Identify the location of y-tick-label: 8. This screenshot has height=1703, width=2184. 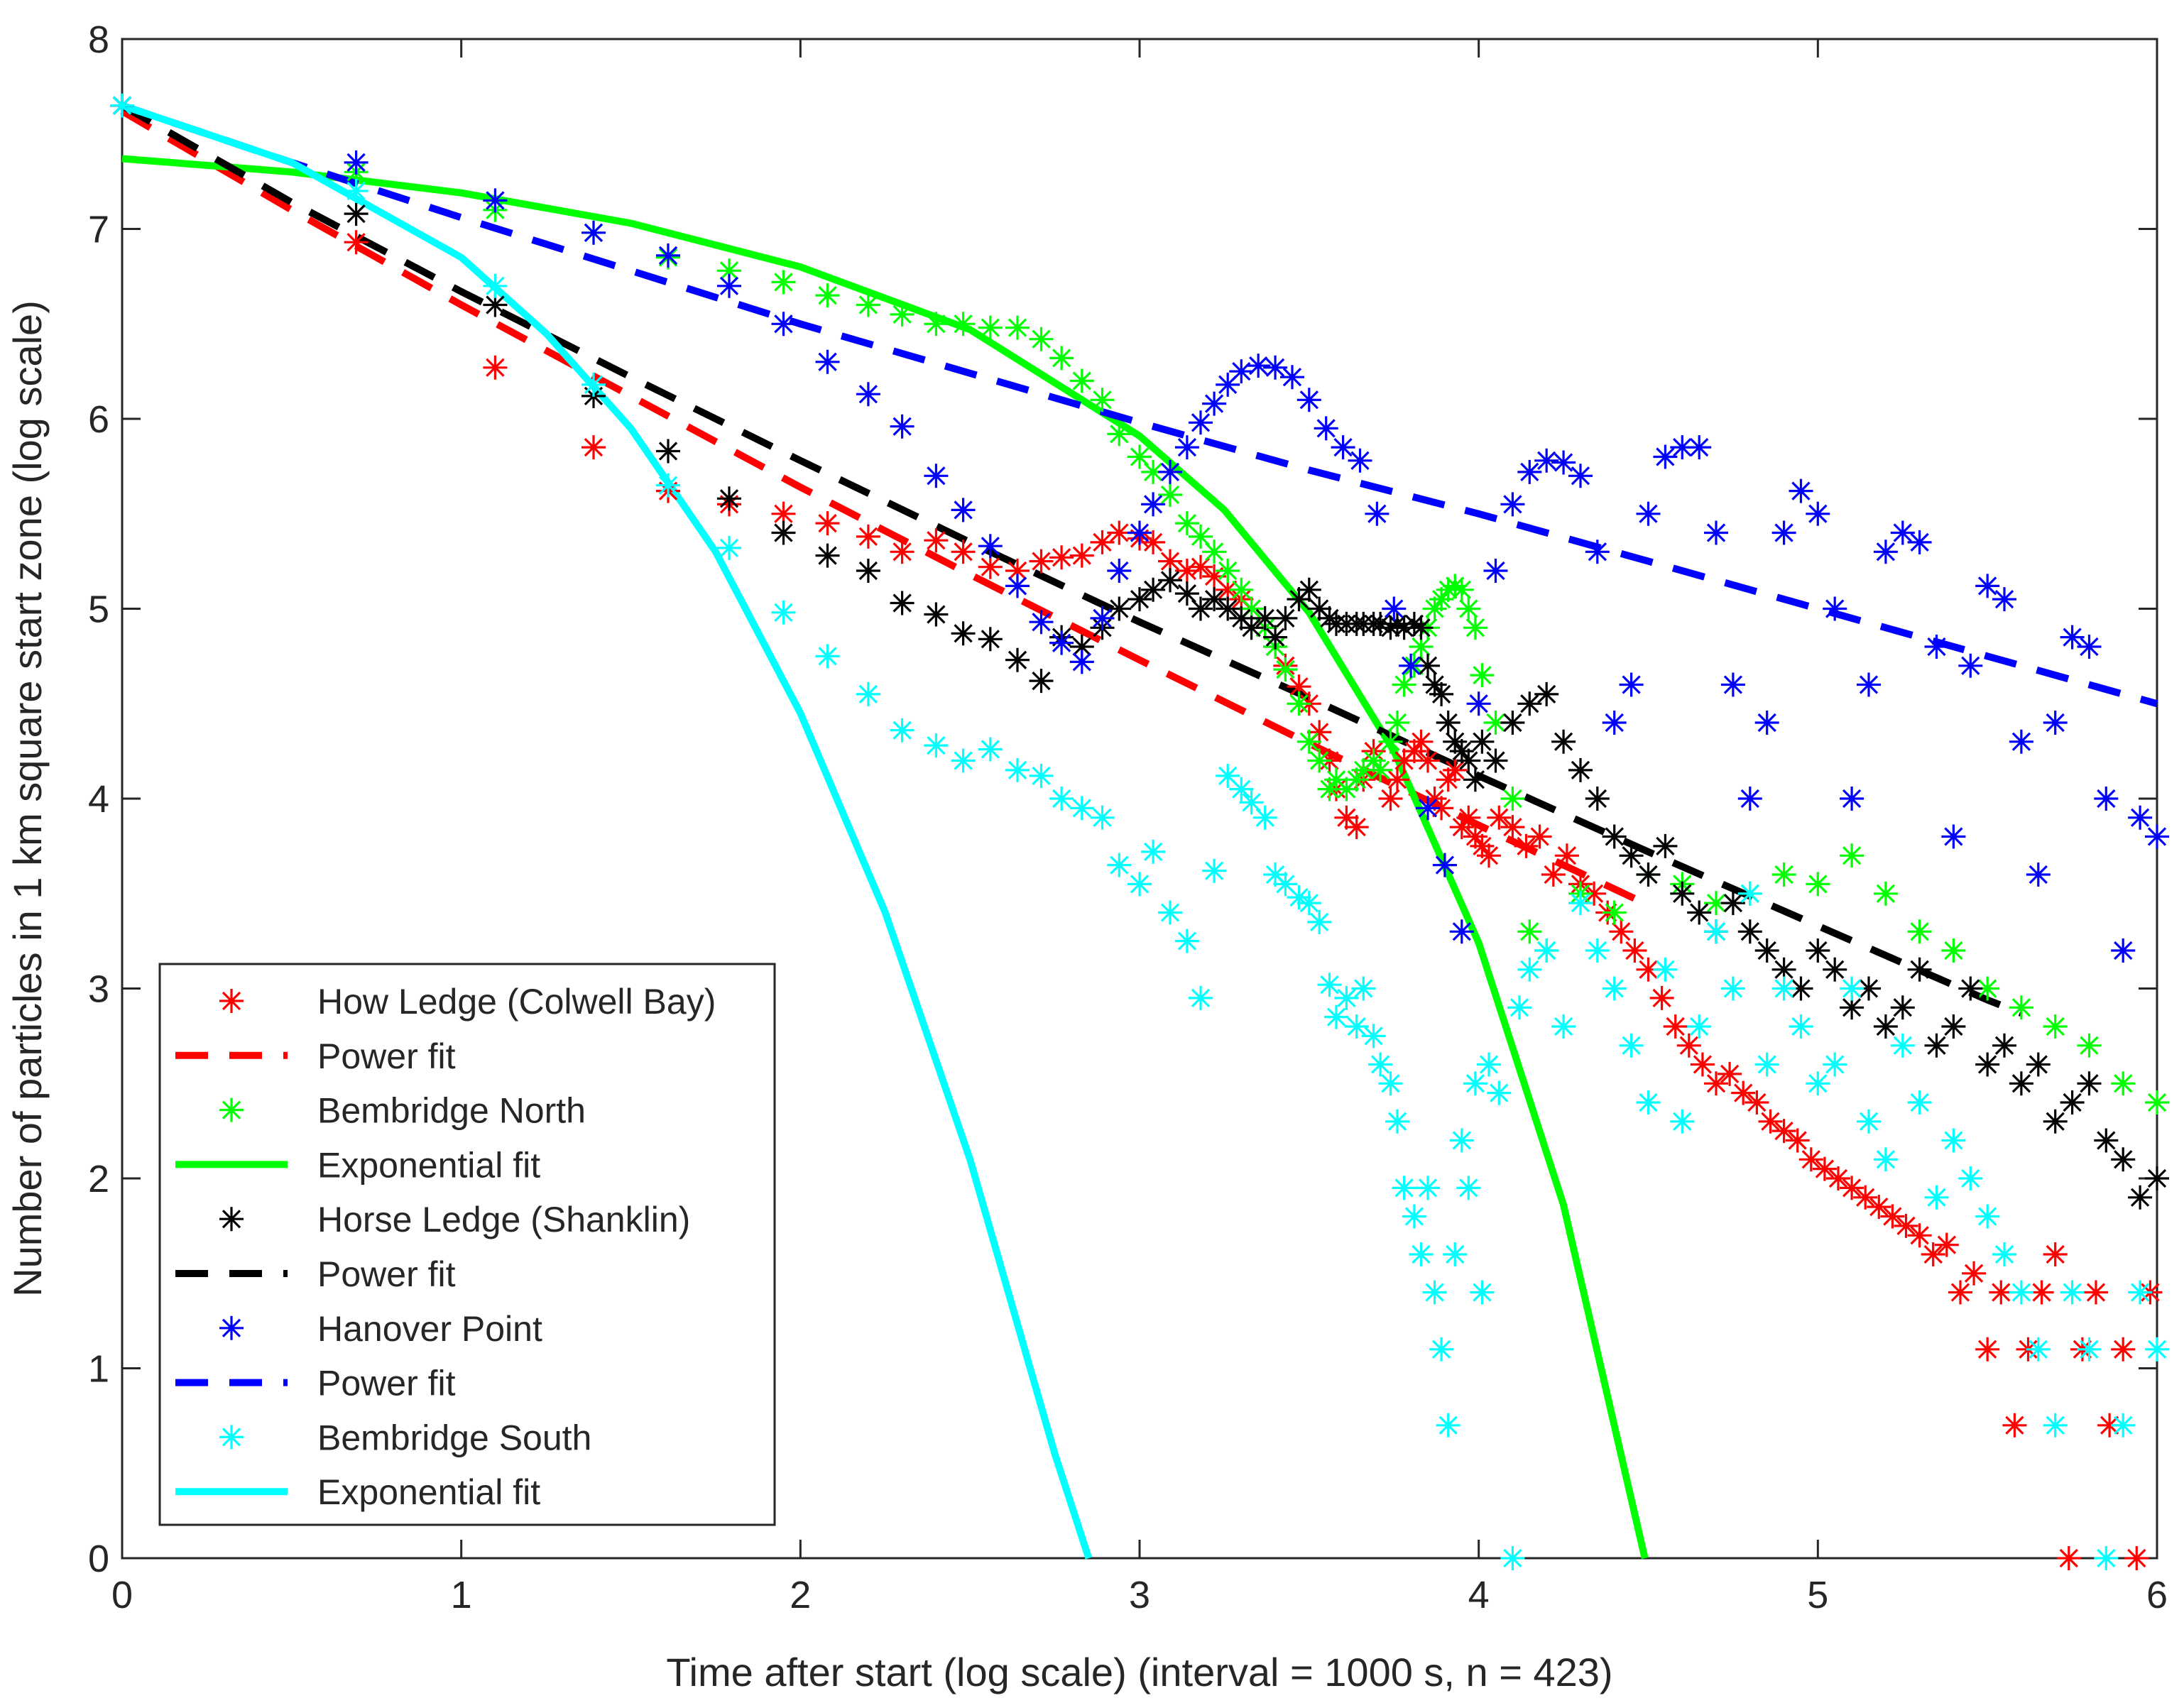
(99, 39).